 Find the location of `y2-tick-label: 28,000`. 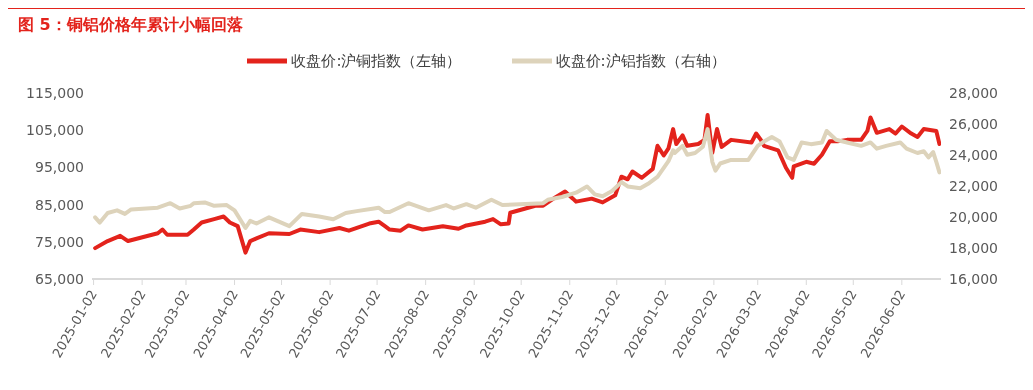

y2-tick-label: 28,000 is located at coordinates (973, 92).